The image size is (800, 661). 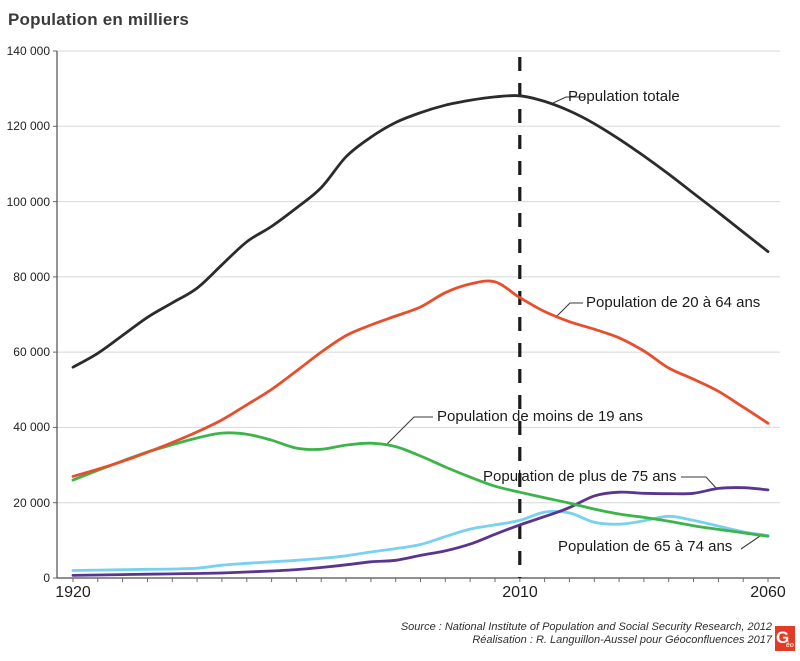 What do you see at coordinates (73, 592) in the screenshot?
I see `x-axis-tick-label: 1920` at bounding box center [73, 592].